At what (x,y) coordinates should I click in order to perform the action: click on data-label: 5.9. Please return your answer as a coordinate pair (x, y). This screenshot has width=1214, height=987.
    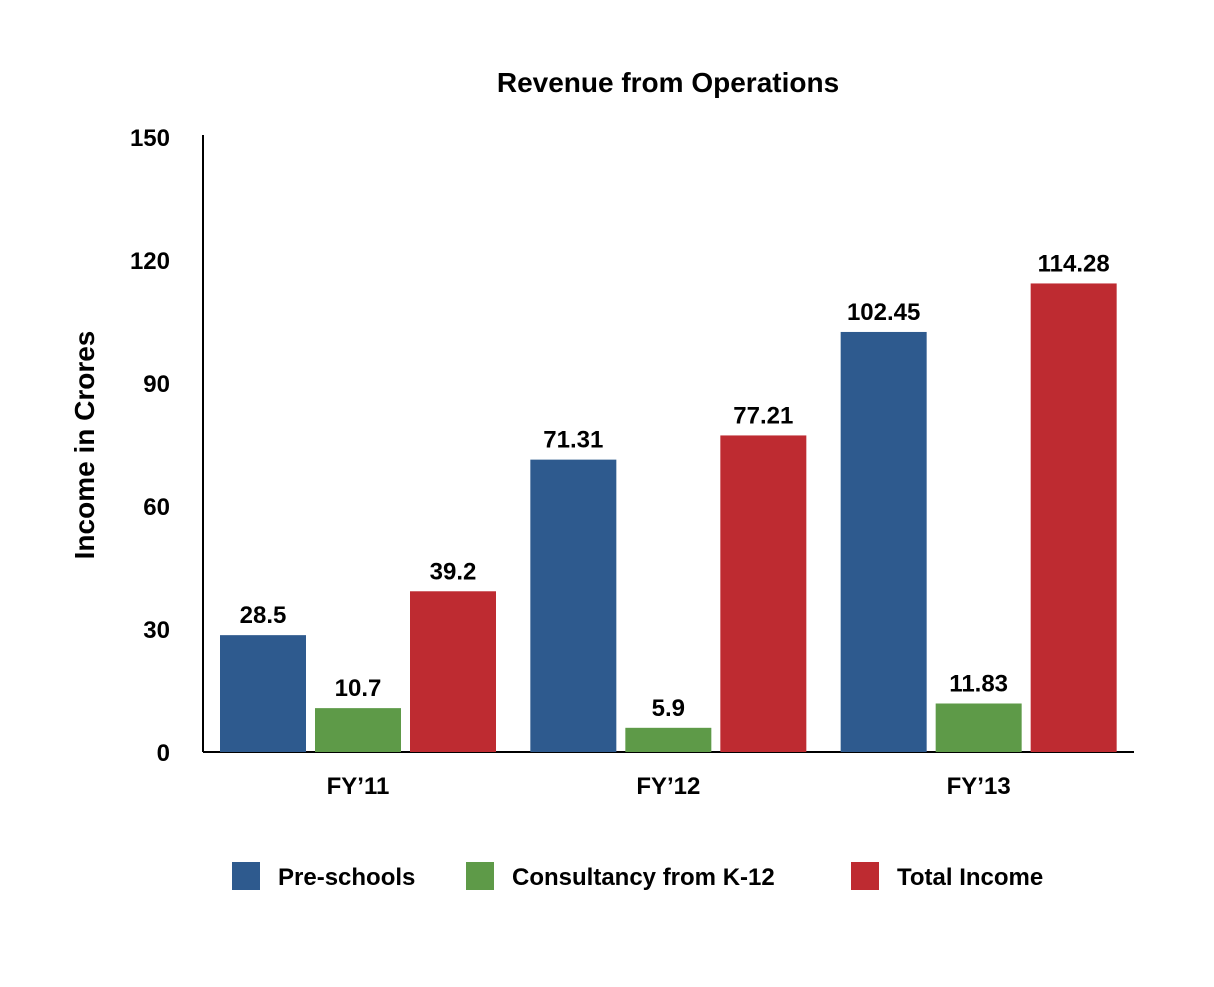
    Looking at the image, I should click on (668, 708).